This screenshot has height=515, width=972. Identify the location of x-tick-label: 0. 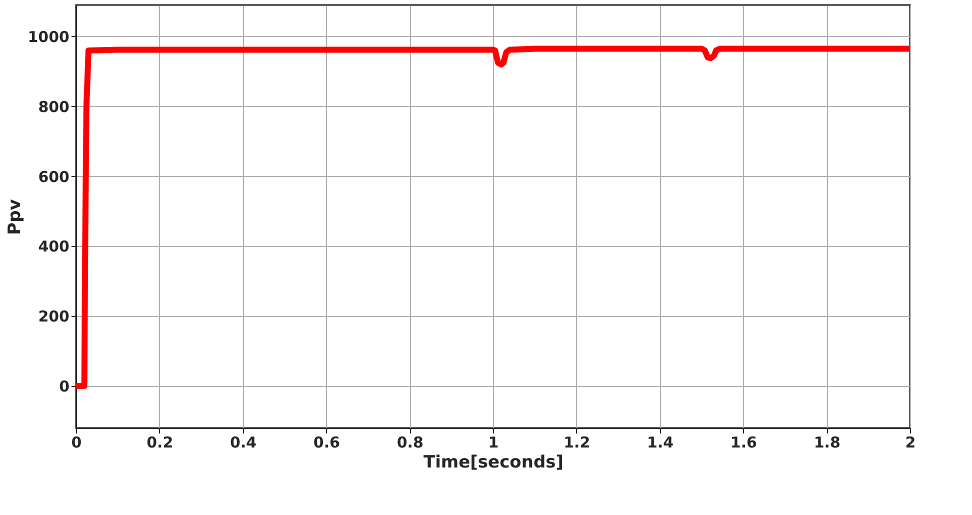
(76, 443).